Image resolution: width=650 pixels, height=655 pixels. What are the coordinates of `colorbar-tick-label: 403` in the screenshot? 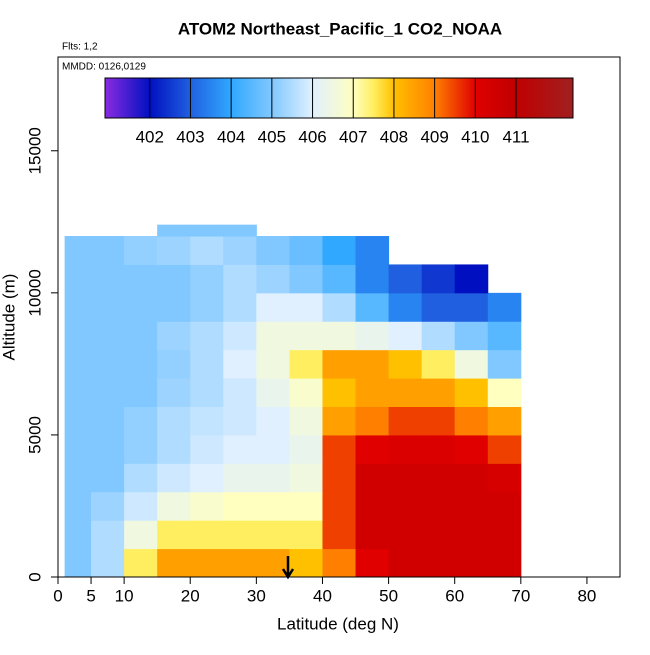 It's located at (190, 136).